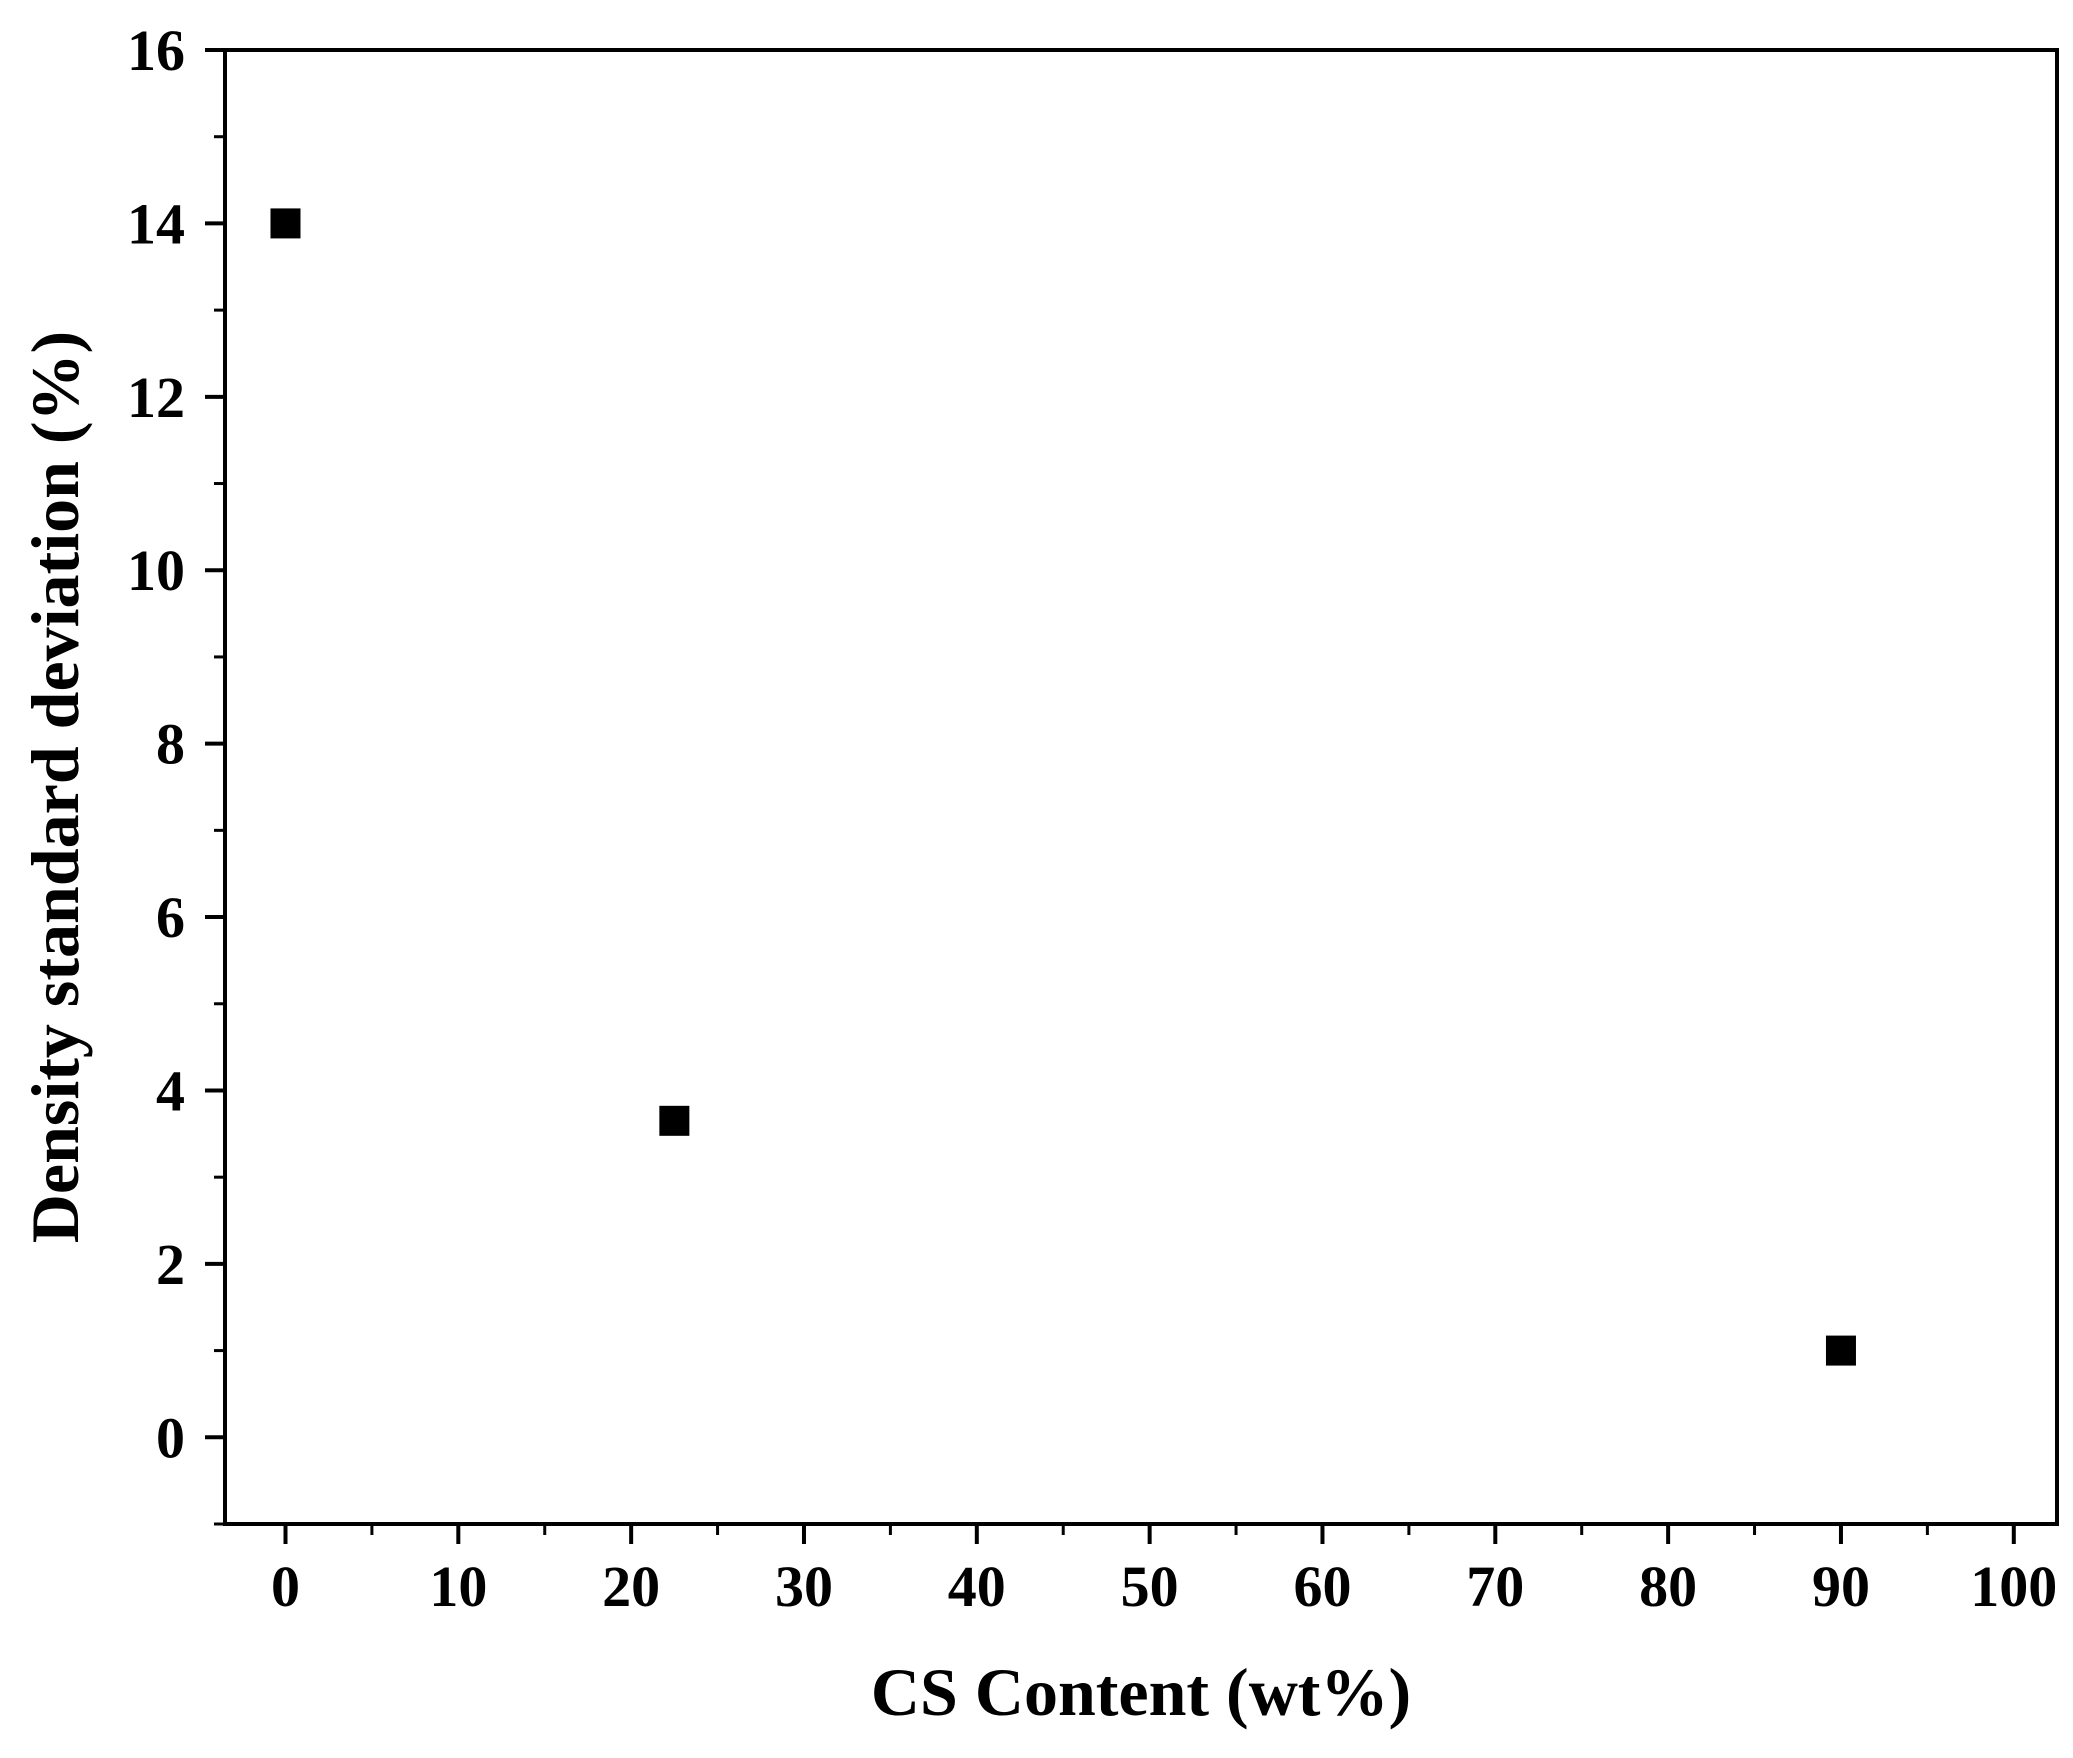 This screenshot has width=2073, height=1758. What do you see at coordinates (1495, 1586) in the screenshot?
I see `x-tick-label: 70` at bounding box center [1495, 1586].